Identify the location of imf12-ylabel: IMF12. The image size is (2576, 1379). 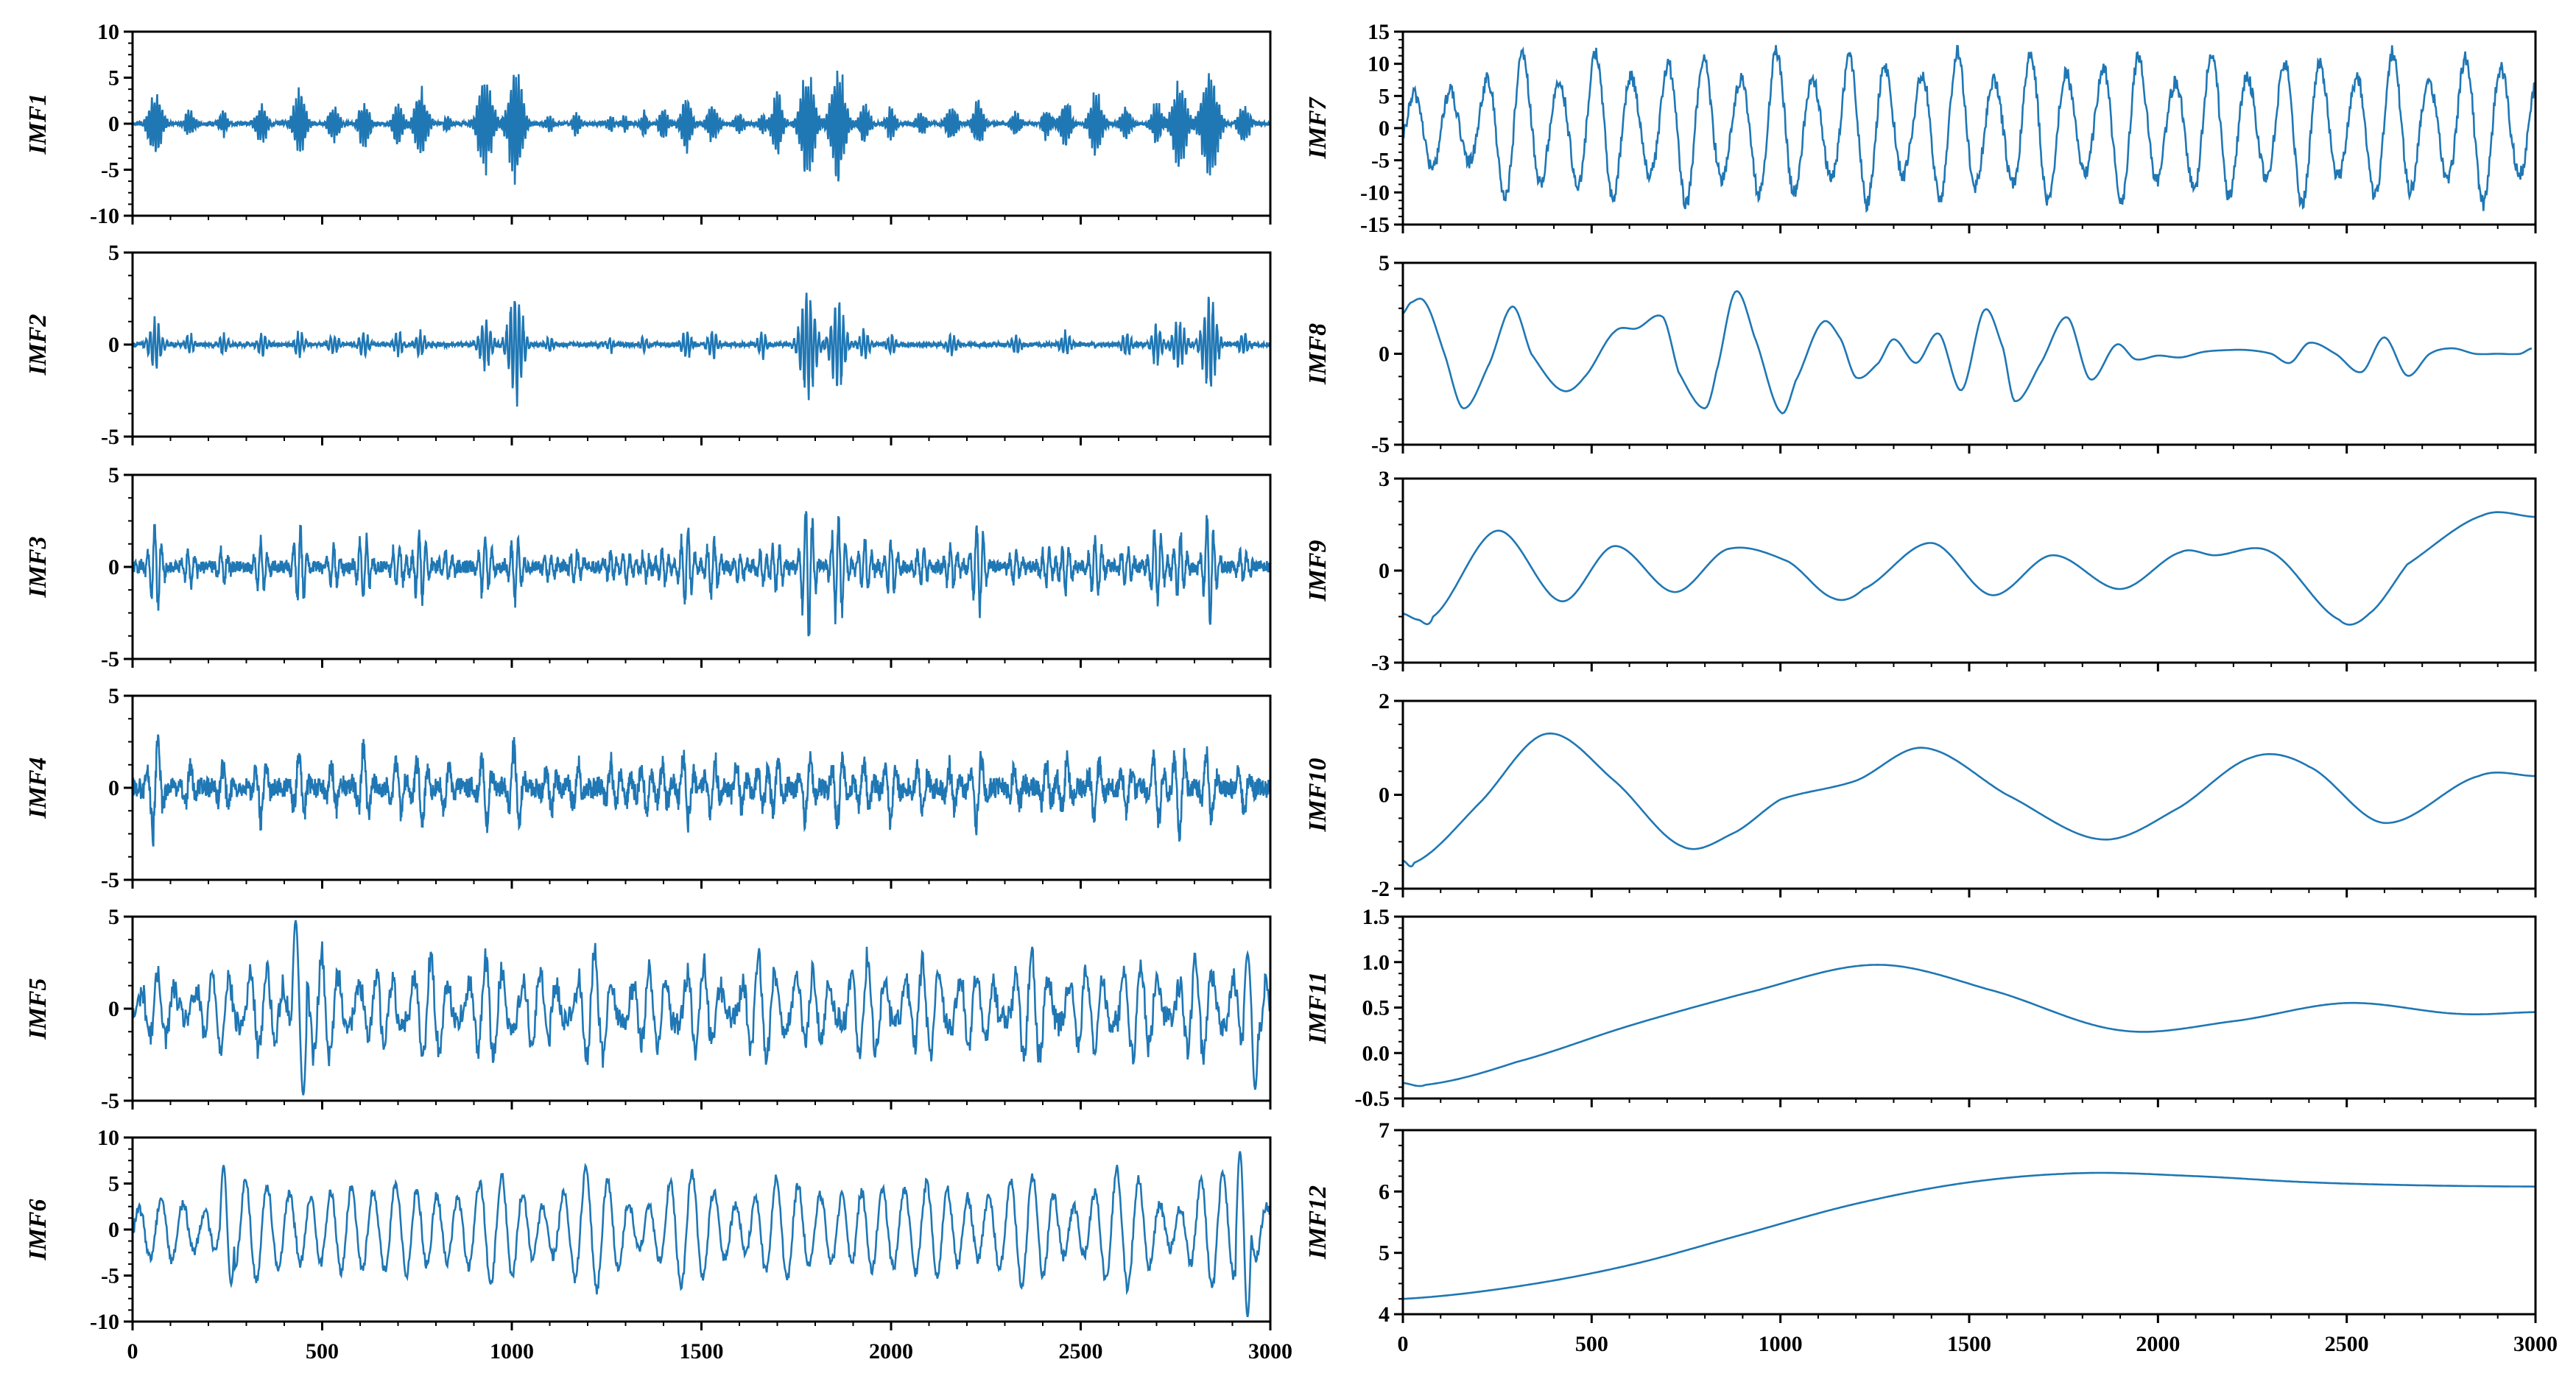
(1317, 1222).